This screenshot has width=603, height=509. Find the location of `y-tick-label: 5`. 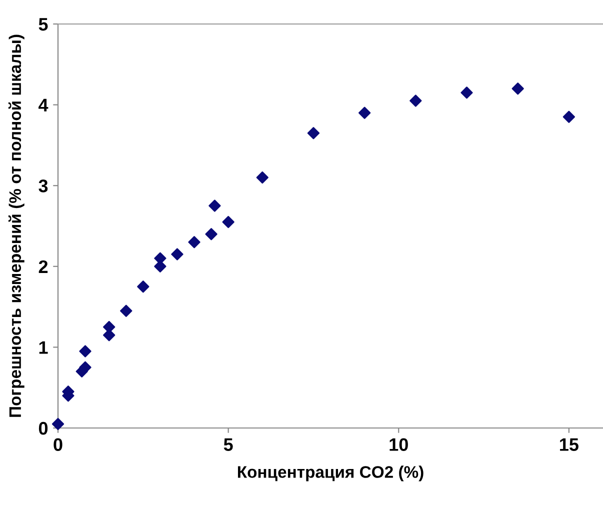

y-tick-label: 5 is located at coordinates (43, 24).